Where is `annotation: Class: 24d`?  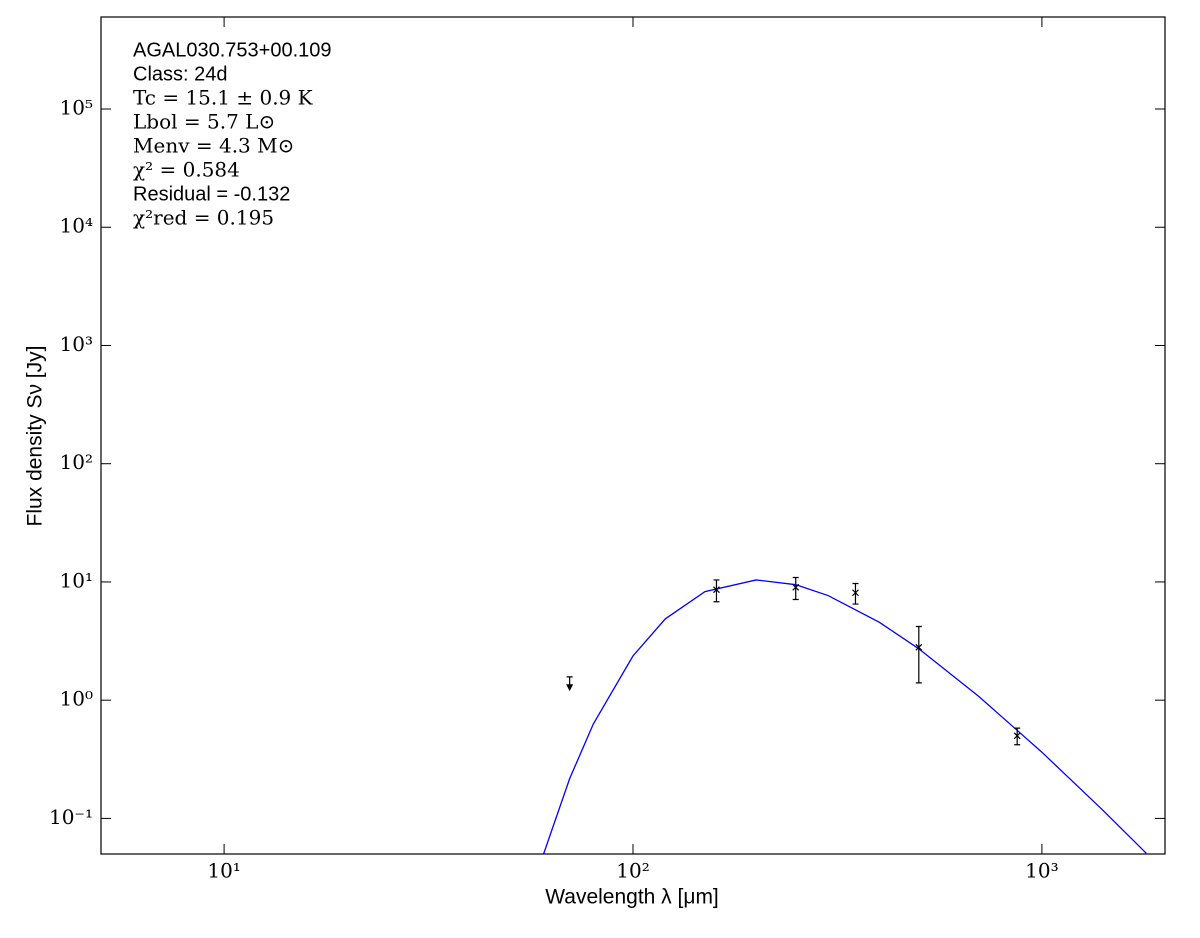 annotation: Class: 24d is located at coordinates (180, 74).